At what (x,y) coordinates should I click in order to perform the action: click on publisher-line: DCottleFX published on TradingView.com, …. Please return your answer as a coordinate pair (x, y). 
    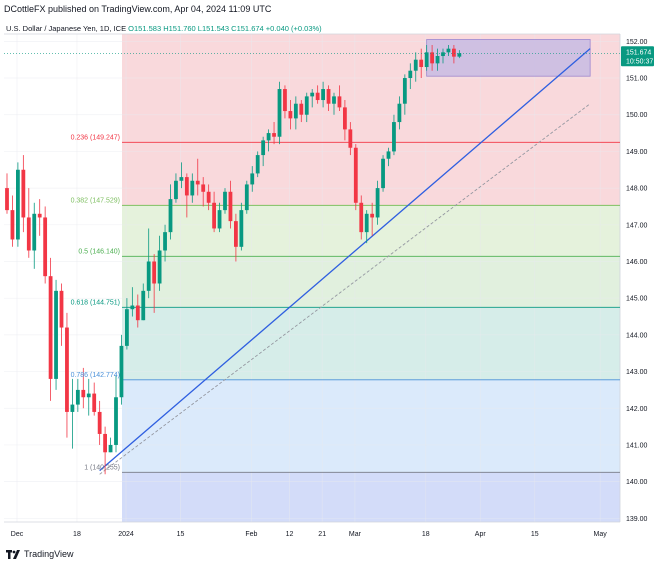
    Looking at the image, I should click on (138, 9).